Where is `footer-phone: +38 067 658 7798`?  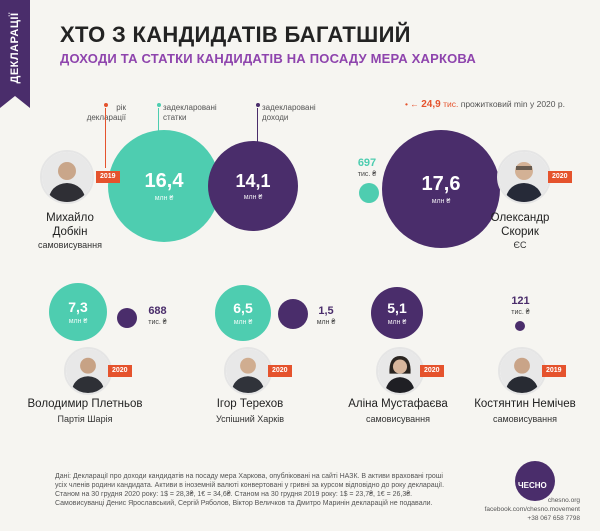
footer-phone: +38 067 658 7798 is located at coordinates (553, 518).